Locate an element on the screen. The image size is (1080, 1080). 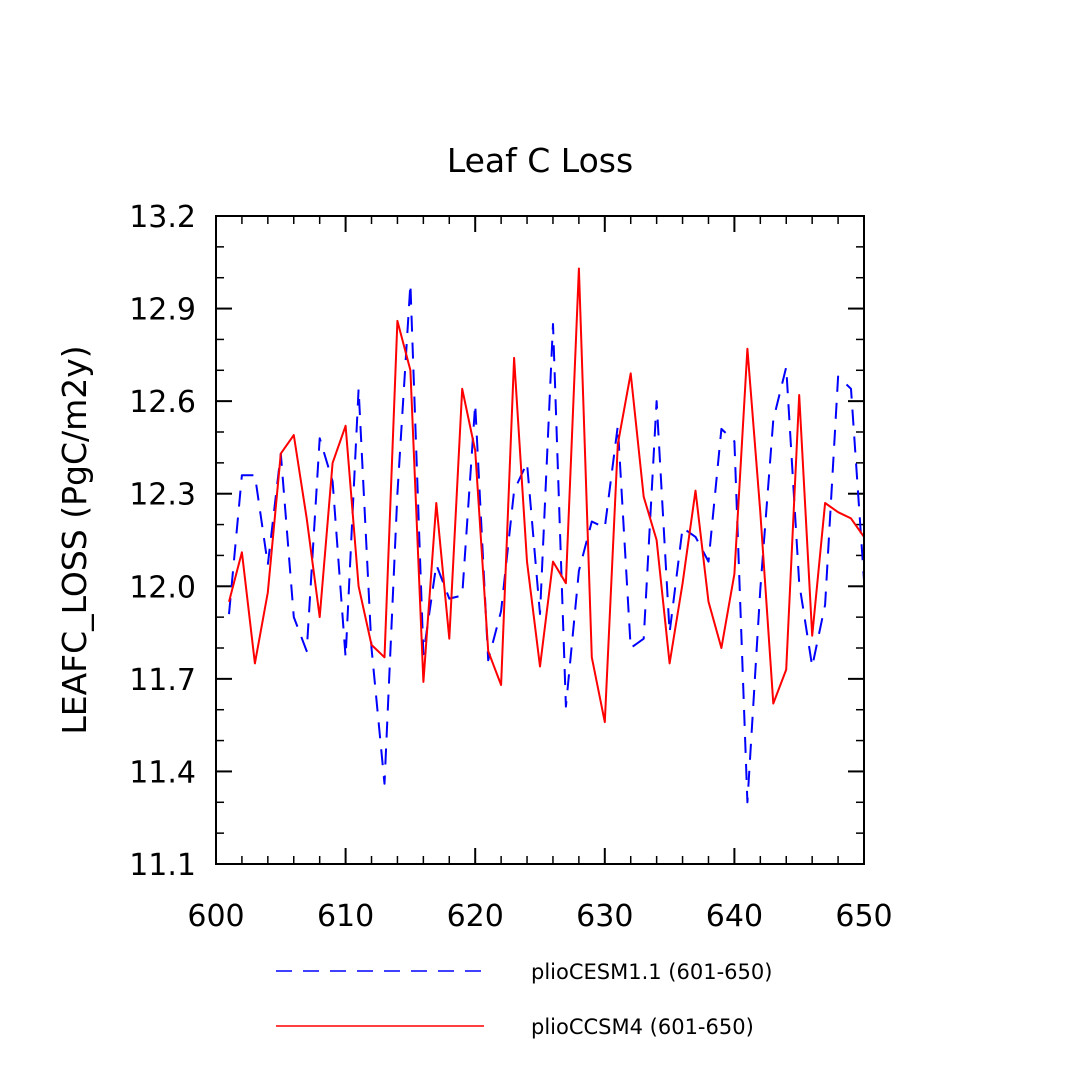
x-tick-label: 640 is located at coordinates (734, 916).